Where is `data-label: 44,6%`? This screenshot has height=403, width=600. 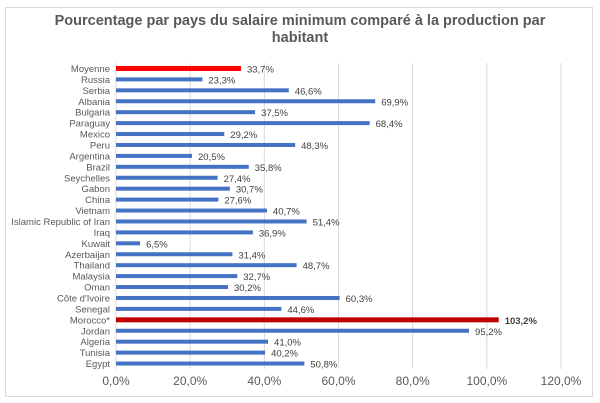
data-label: 44,6% is located at coordinates (300, 310).